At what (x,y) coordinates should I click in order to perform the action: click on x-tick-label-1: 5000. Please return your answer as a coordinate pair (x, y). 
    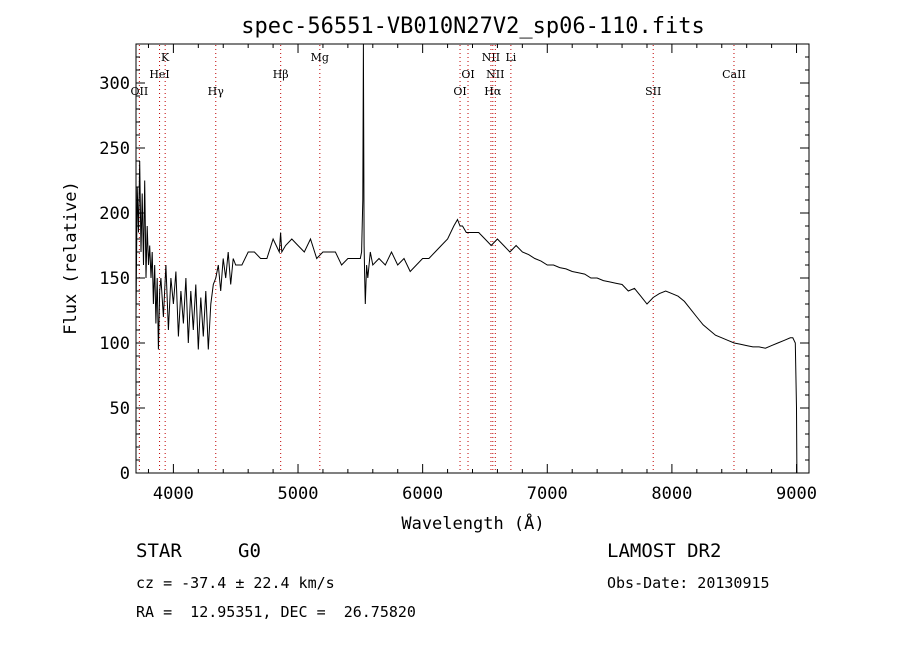
    Looking at the image, I should click on (298, 494).